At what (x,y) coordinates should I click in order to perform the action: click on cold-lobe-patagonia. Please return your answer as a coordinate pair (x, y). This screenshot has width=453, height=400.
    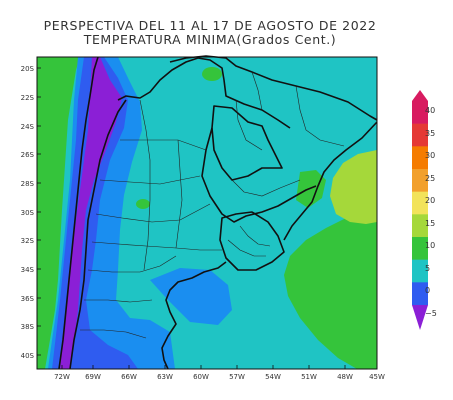
    Looking at the image, I should click on (191, 296).